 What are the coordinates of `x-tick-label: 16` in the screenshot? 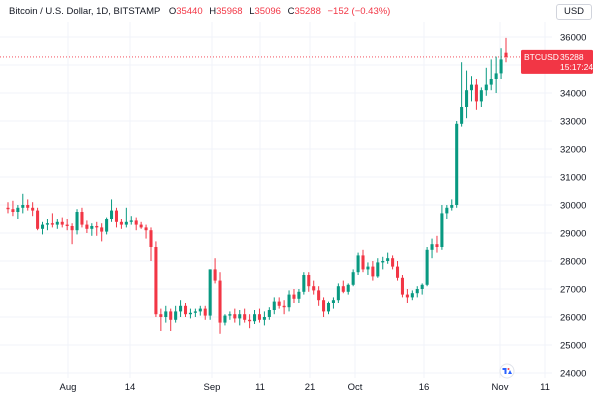 It's located at (424, 387).